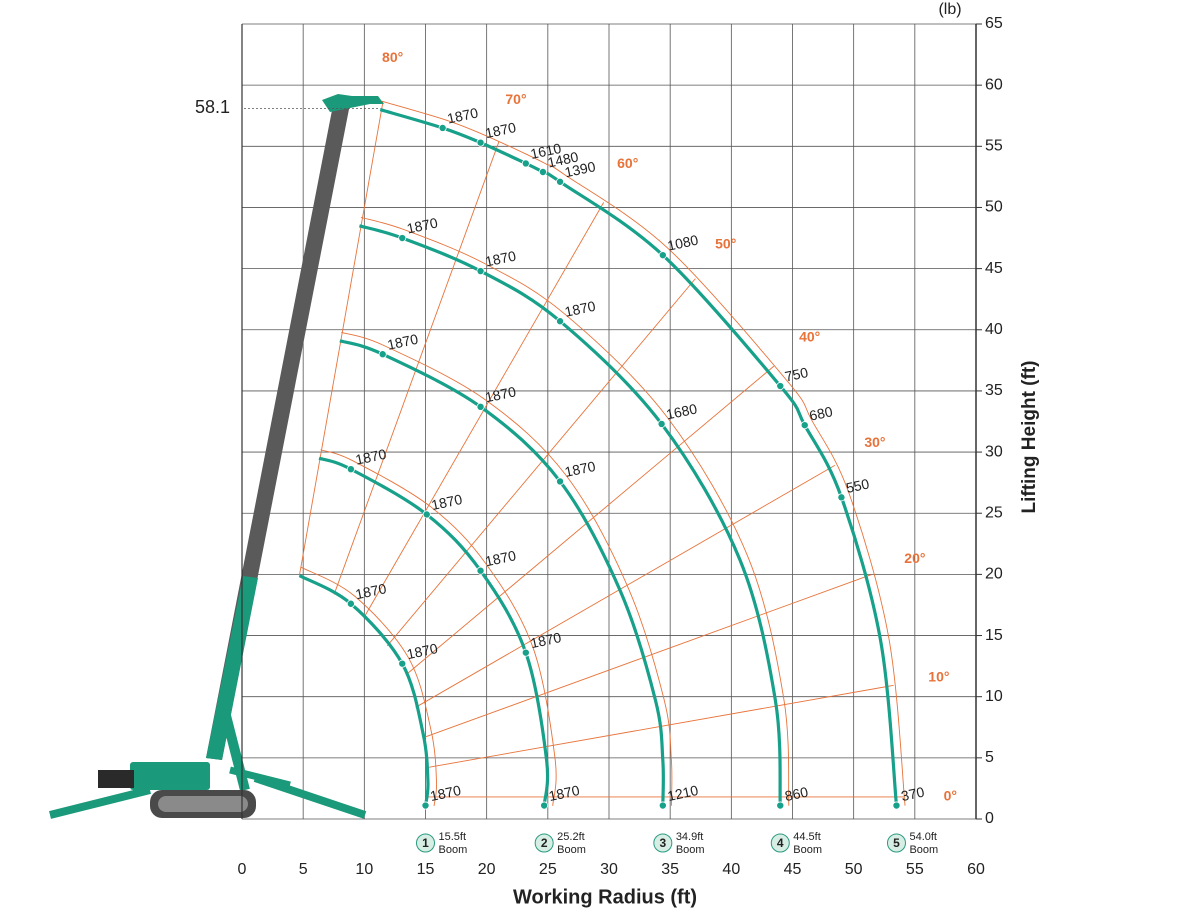  Describe the element at coordinates (994, 268) in the screenshot. I see `y-tick-label: 45` at that location.